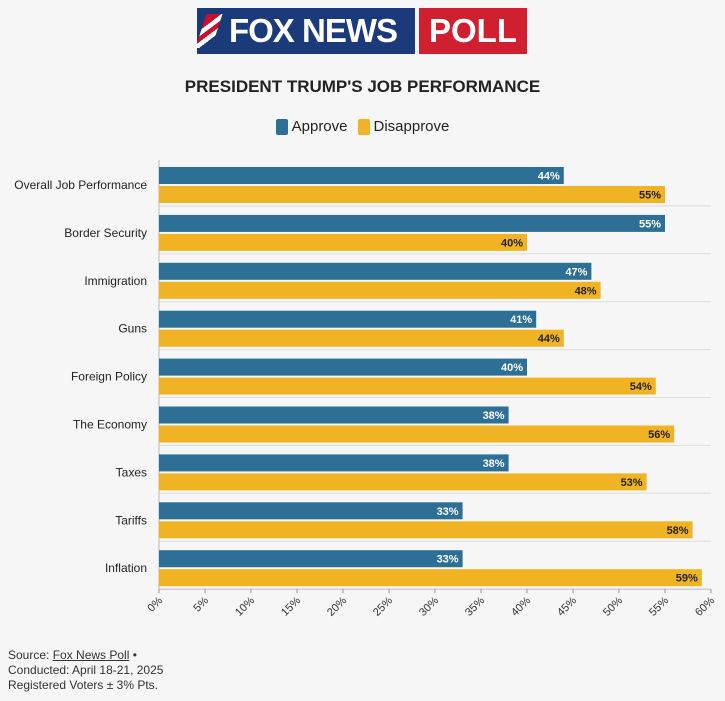 This screenshot has height=701, width=725. Describe the element at coordinates (411, 126) in the screenshot. I see `legend-label-disapprove: Disapprove` at that location.